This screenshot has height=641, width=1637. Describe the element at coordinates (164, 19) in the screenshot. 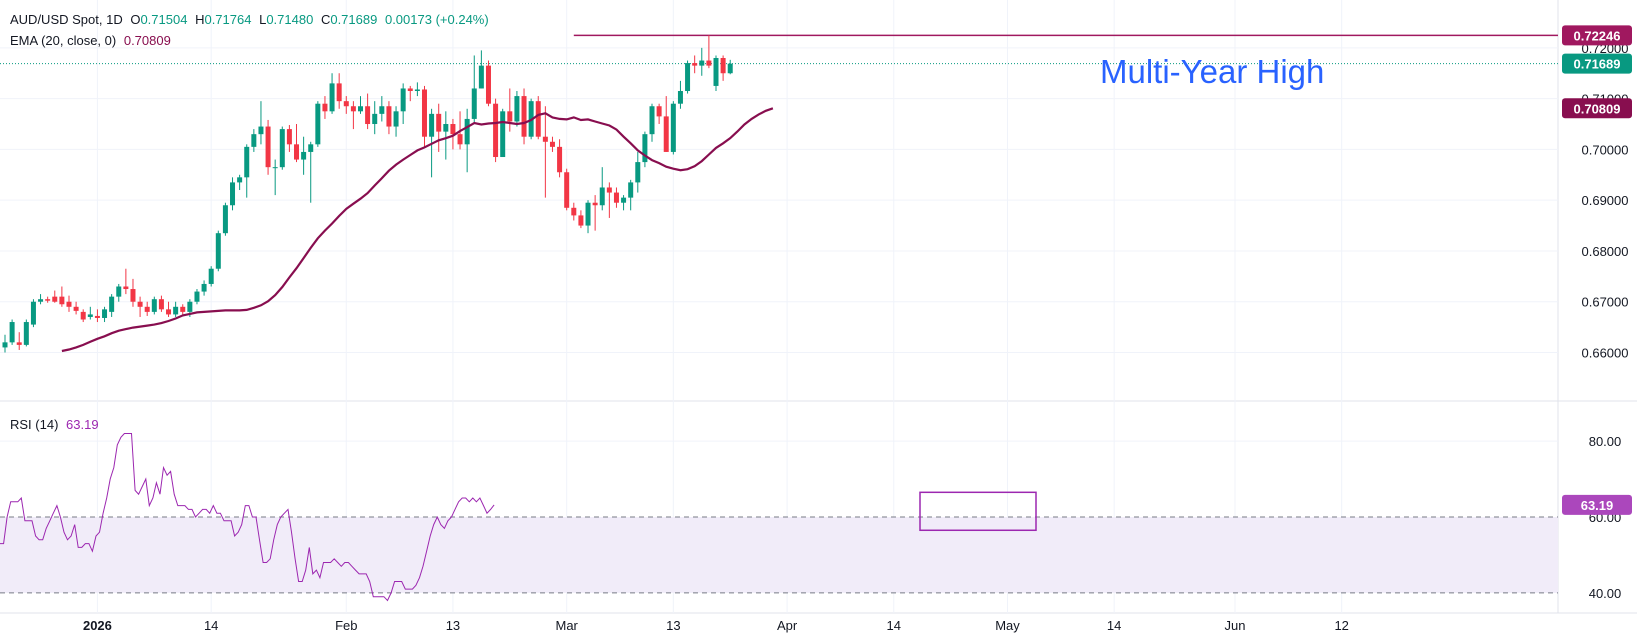

I see `open-value: 0.71504` at that location.